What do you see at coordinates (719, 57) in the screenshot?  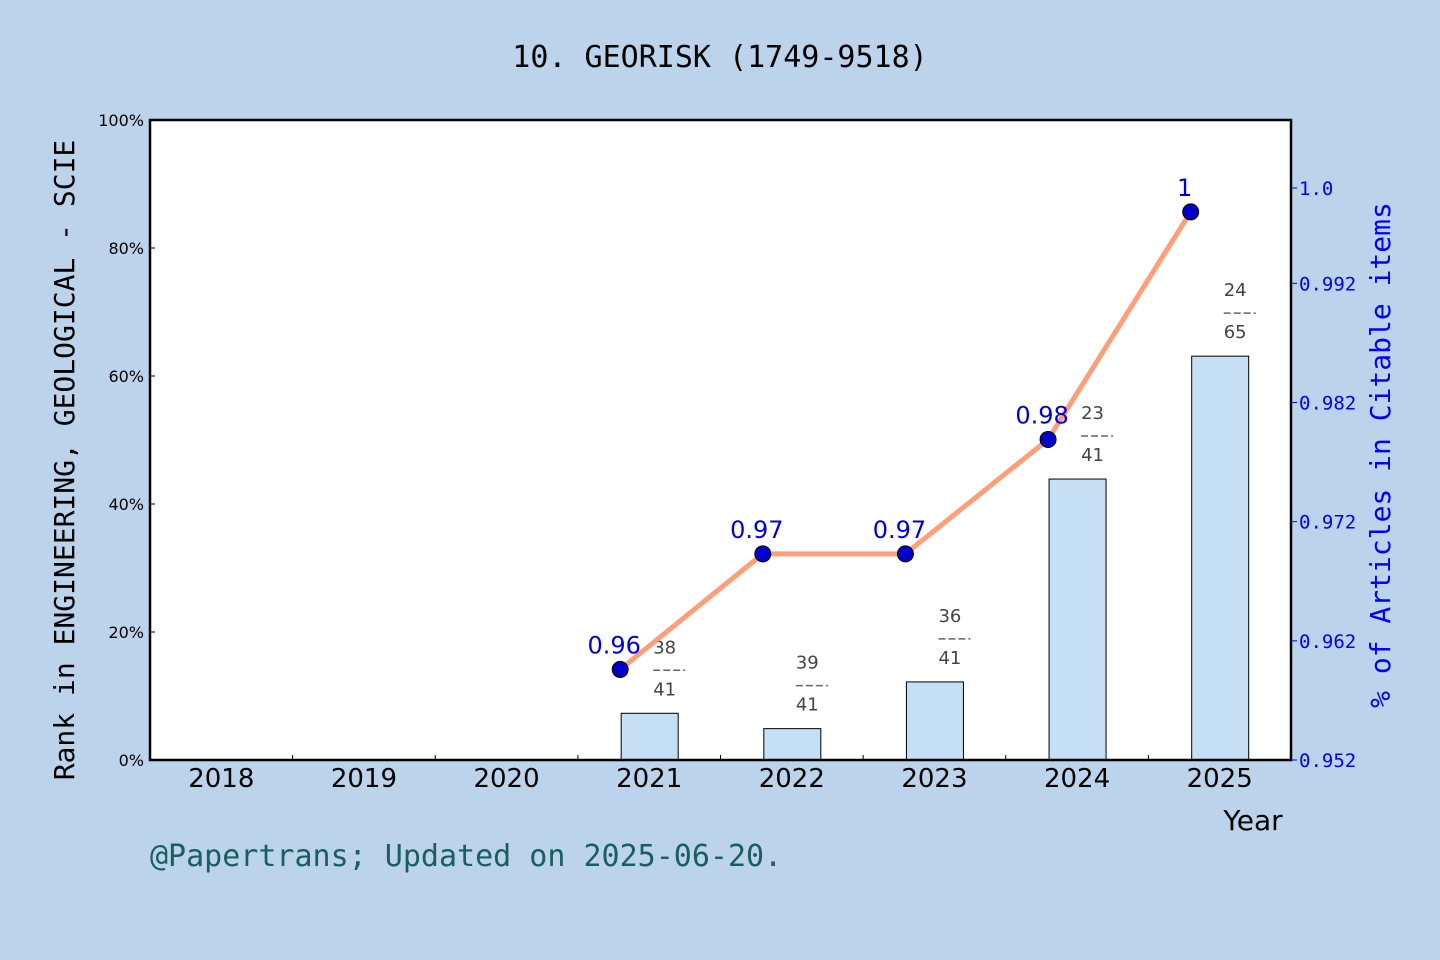 I see `chart-title: 10. GEORISK (1749-9518)` at bounding box center [719, 57].